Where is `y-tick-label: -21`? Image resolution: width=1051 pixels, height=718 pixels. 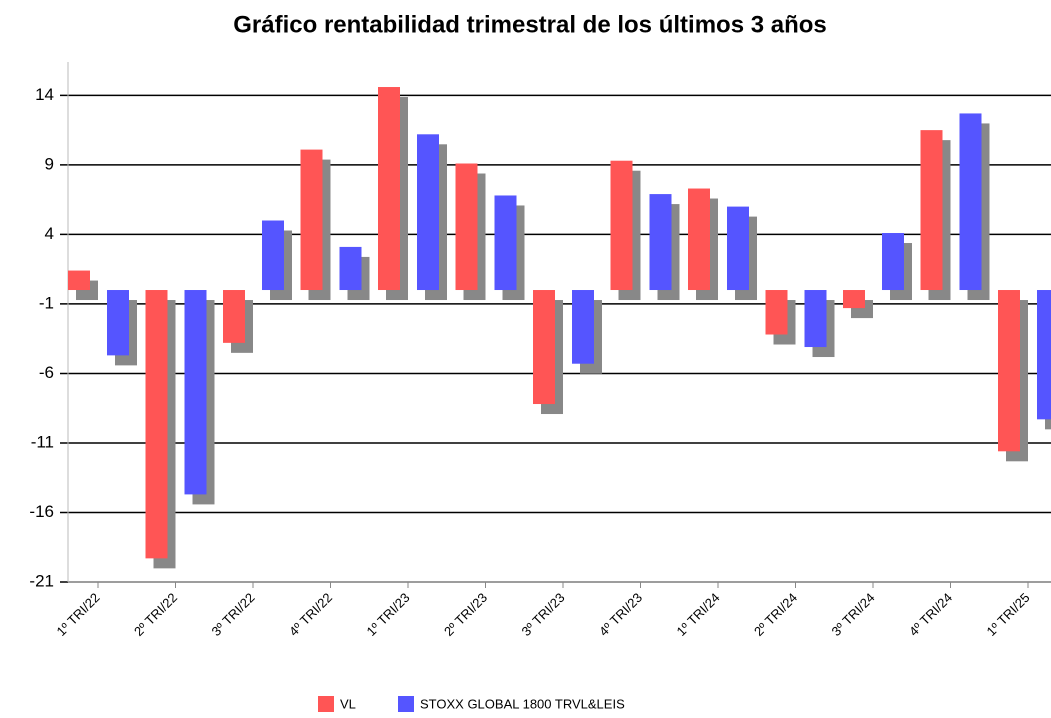
y-tick-label: -21 is located at coordinates (41, 580).